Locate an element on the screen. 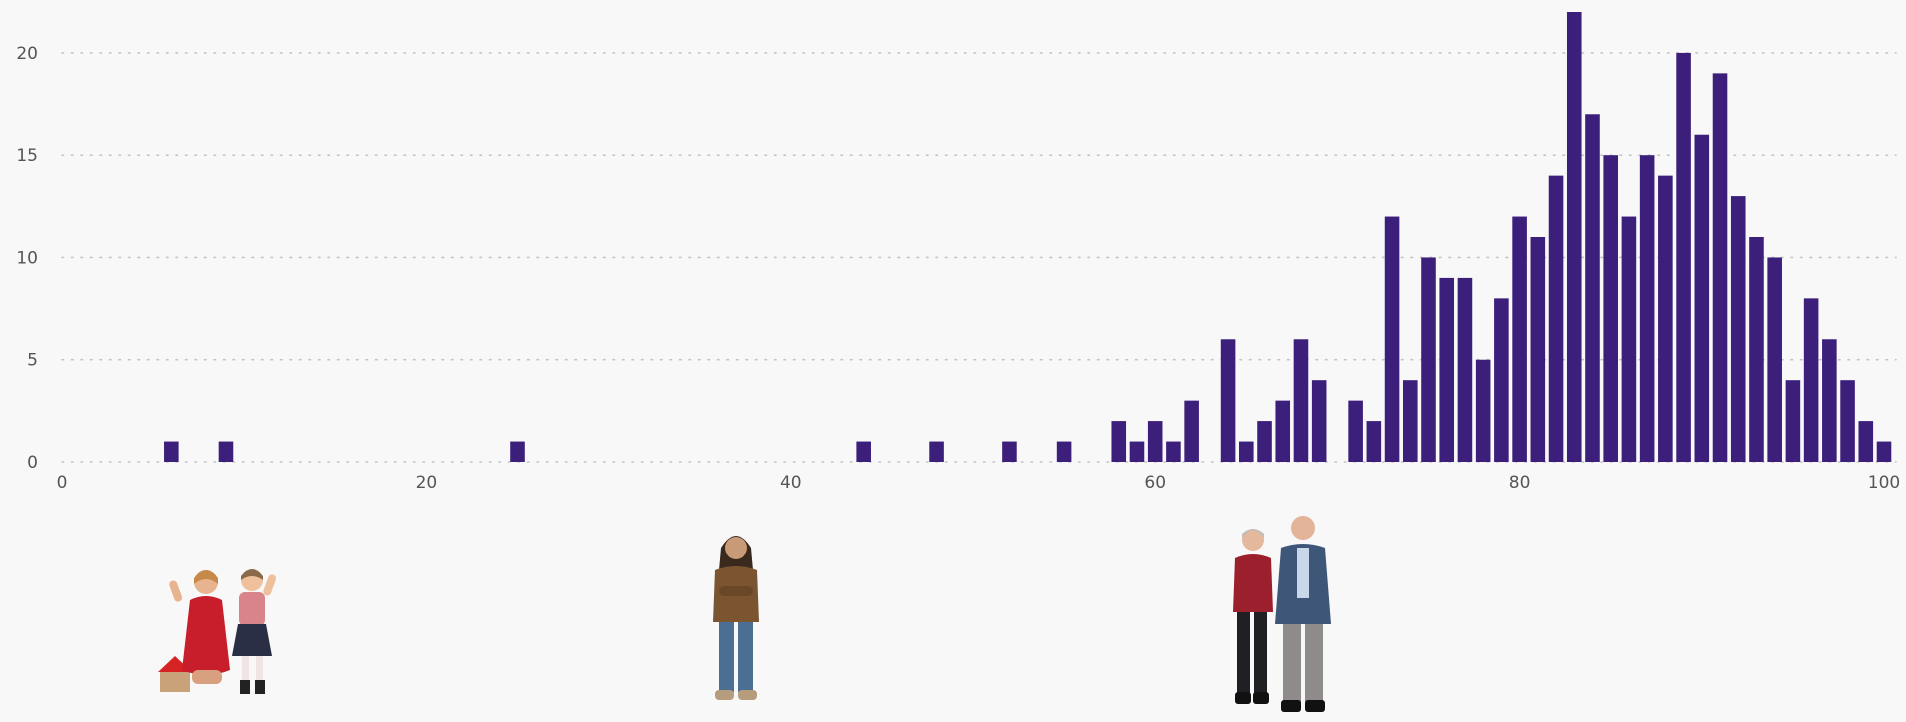  y-tick-label: 0 is located at coordinates (32, 463).